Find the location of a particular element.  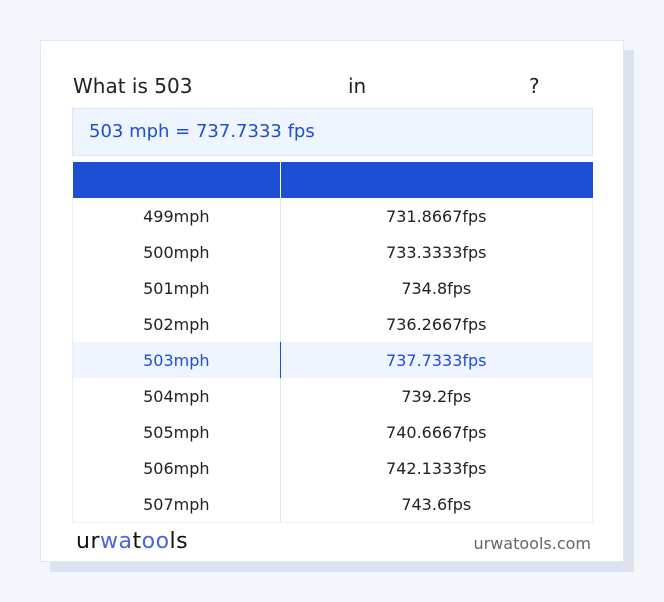

fps-cell: 739.2fps is located at coordinates (437, 396).